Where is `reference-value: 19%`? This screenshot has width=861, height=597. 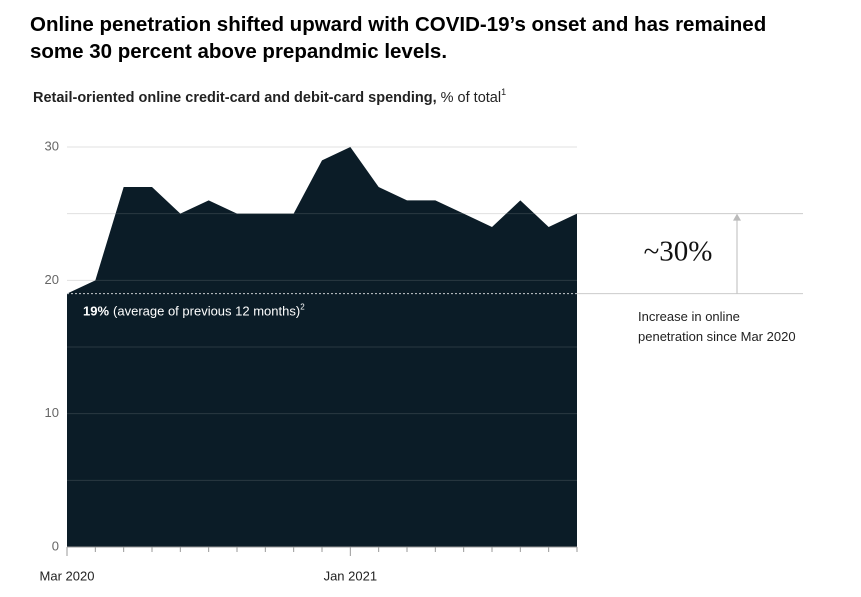
reference-value: 19% is located at coordinates (96, 311).